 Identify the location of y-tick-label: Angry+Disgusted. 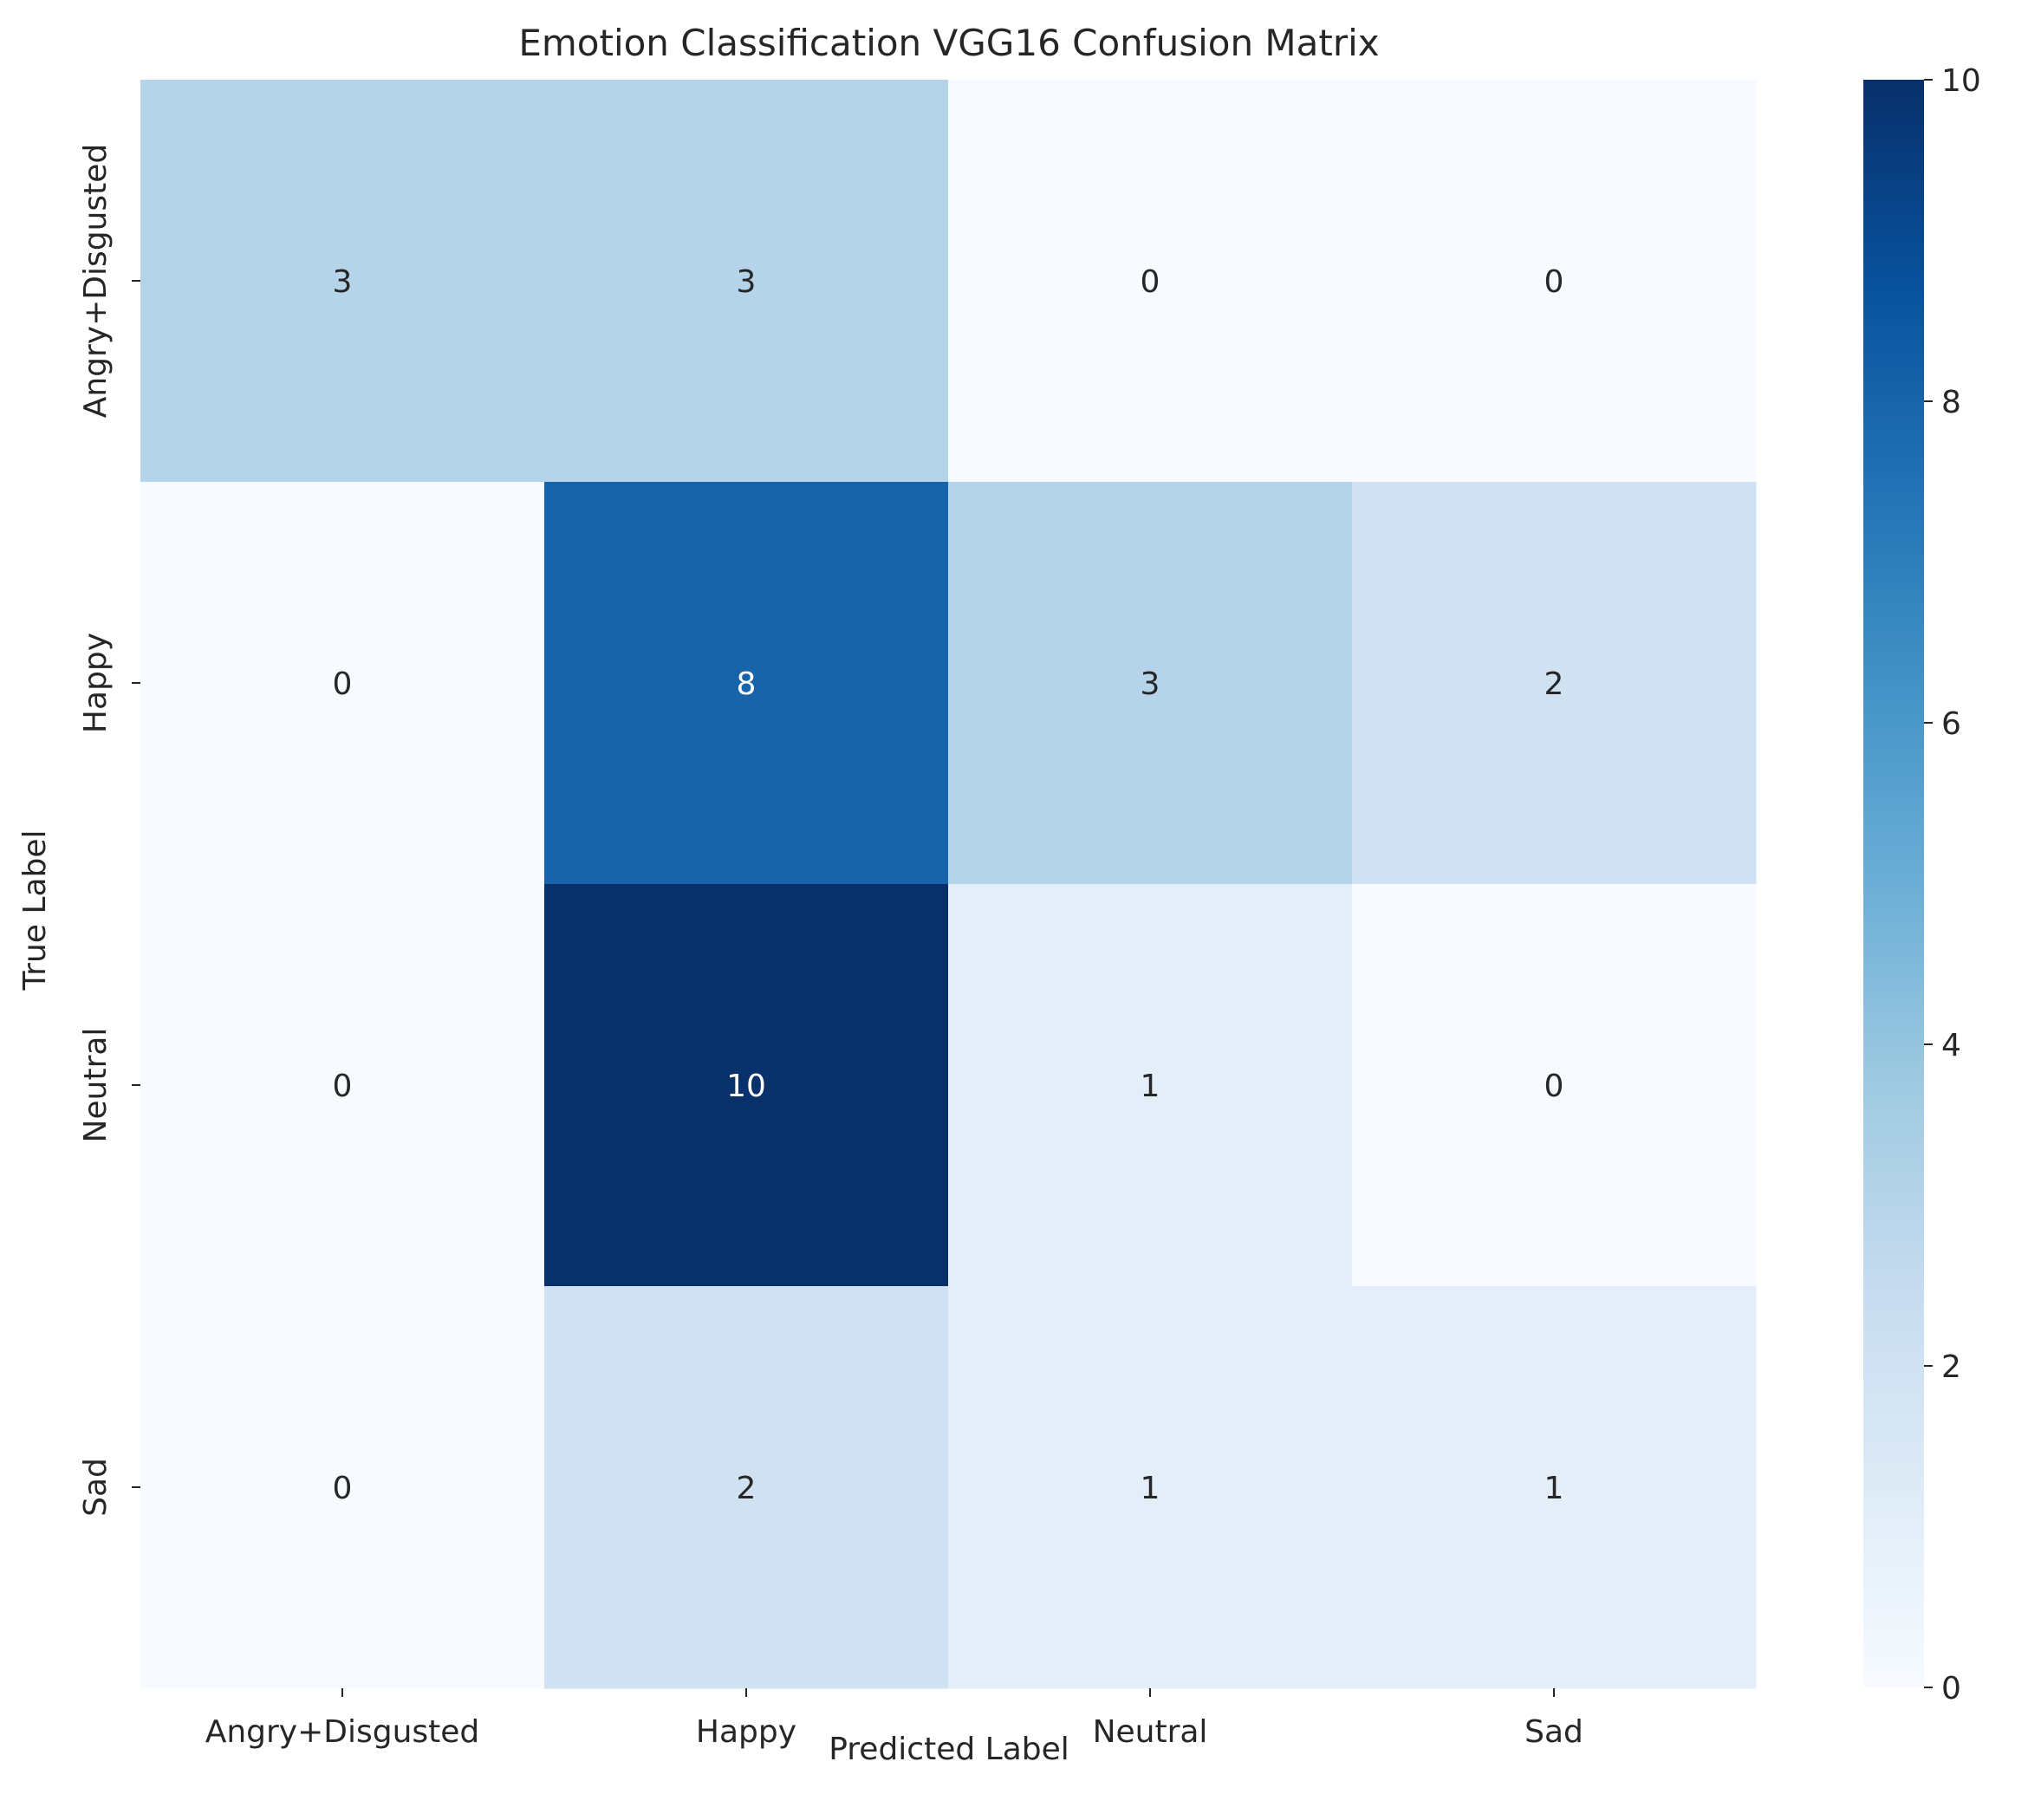
(96, 281).